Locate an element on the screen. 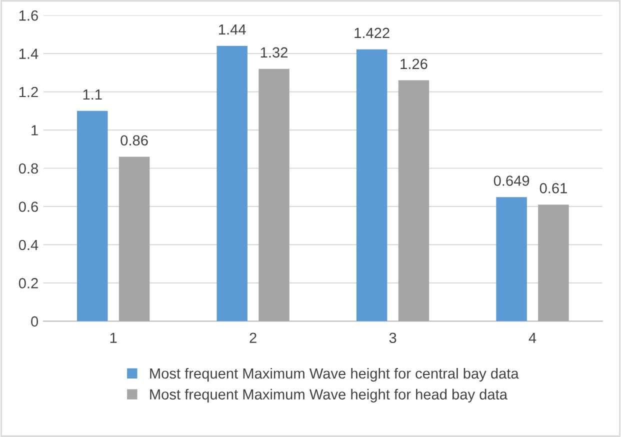  y-tick-label: 0.8 is located at coordinates (28, 168).